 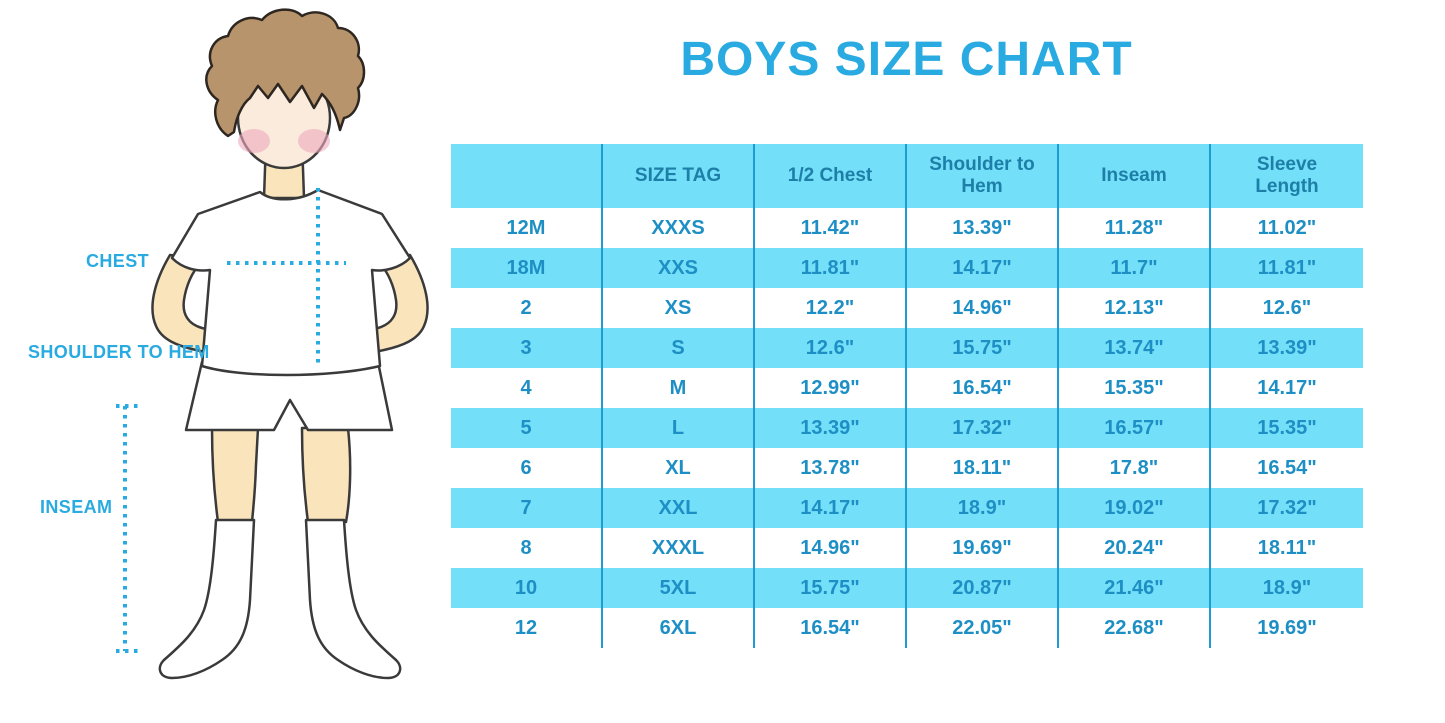 I want to click on table-cell: 20.24", so click(x=1135, y=548).